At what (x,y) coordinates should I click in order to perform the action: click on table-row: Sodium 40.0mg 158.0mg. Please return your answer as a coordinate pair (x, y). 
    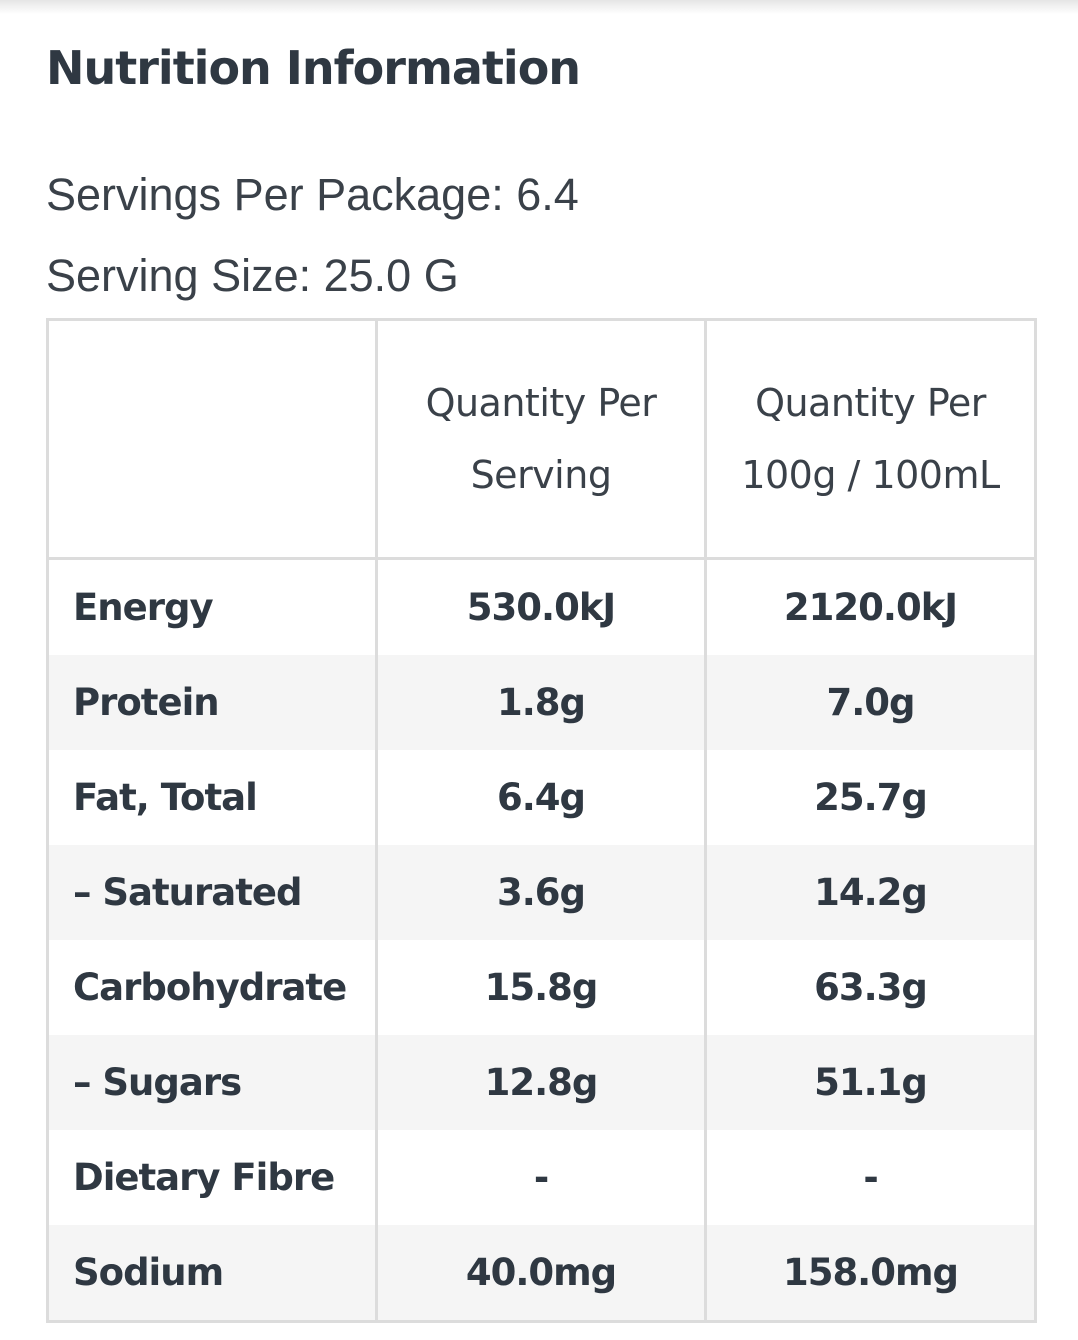
    Looking at the image, I should click on (541, 1273).